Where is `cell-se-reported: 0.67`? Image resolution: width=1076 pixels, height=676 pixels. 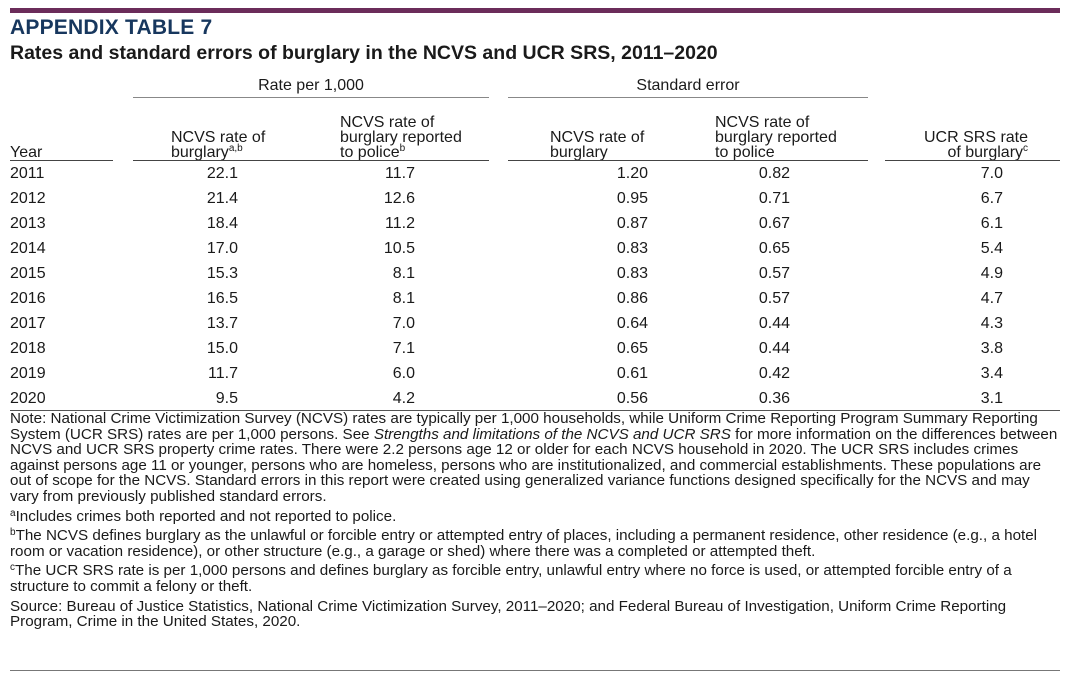 cell-se-reported: 0.67 is located at coordinates (774, 223).